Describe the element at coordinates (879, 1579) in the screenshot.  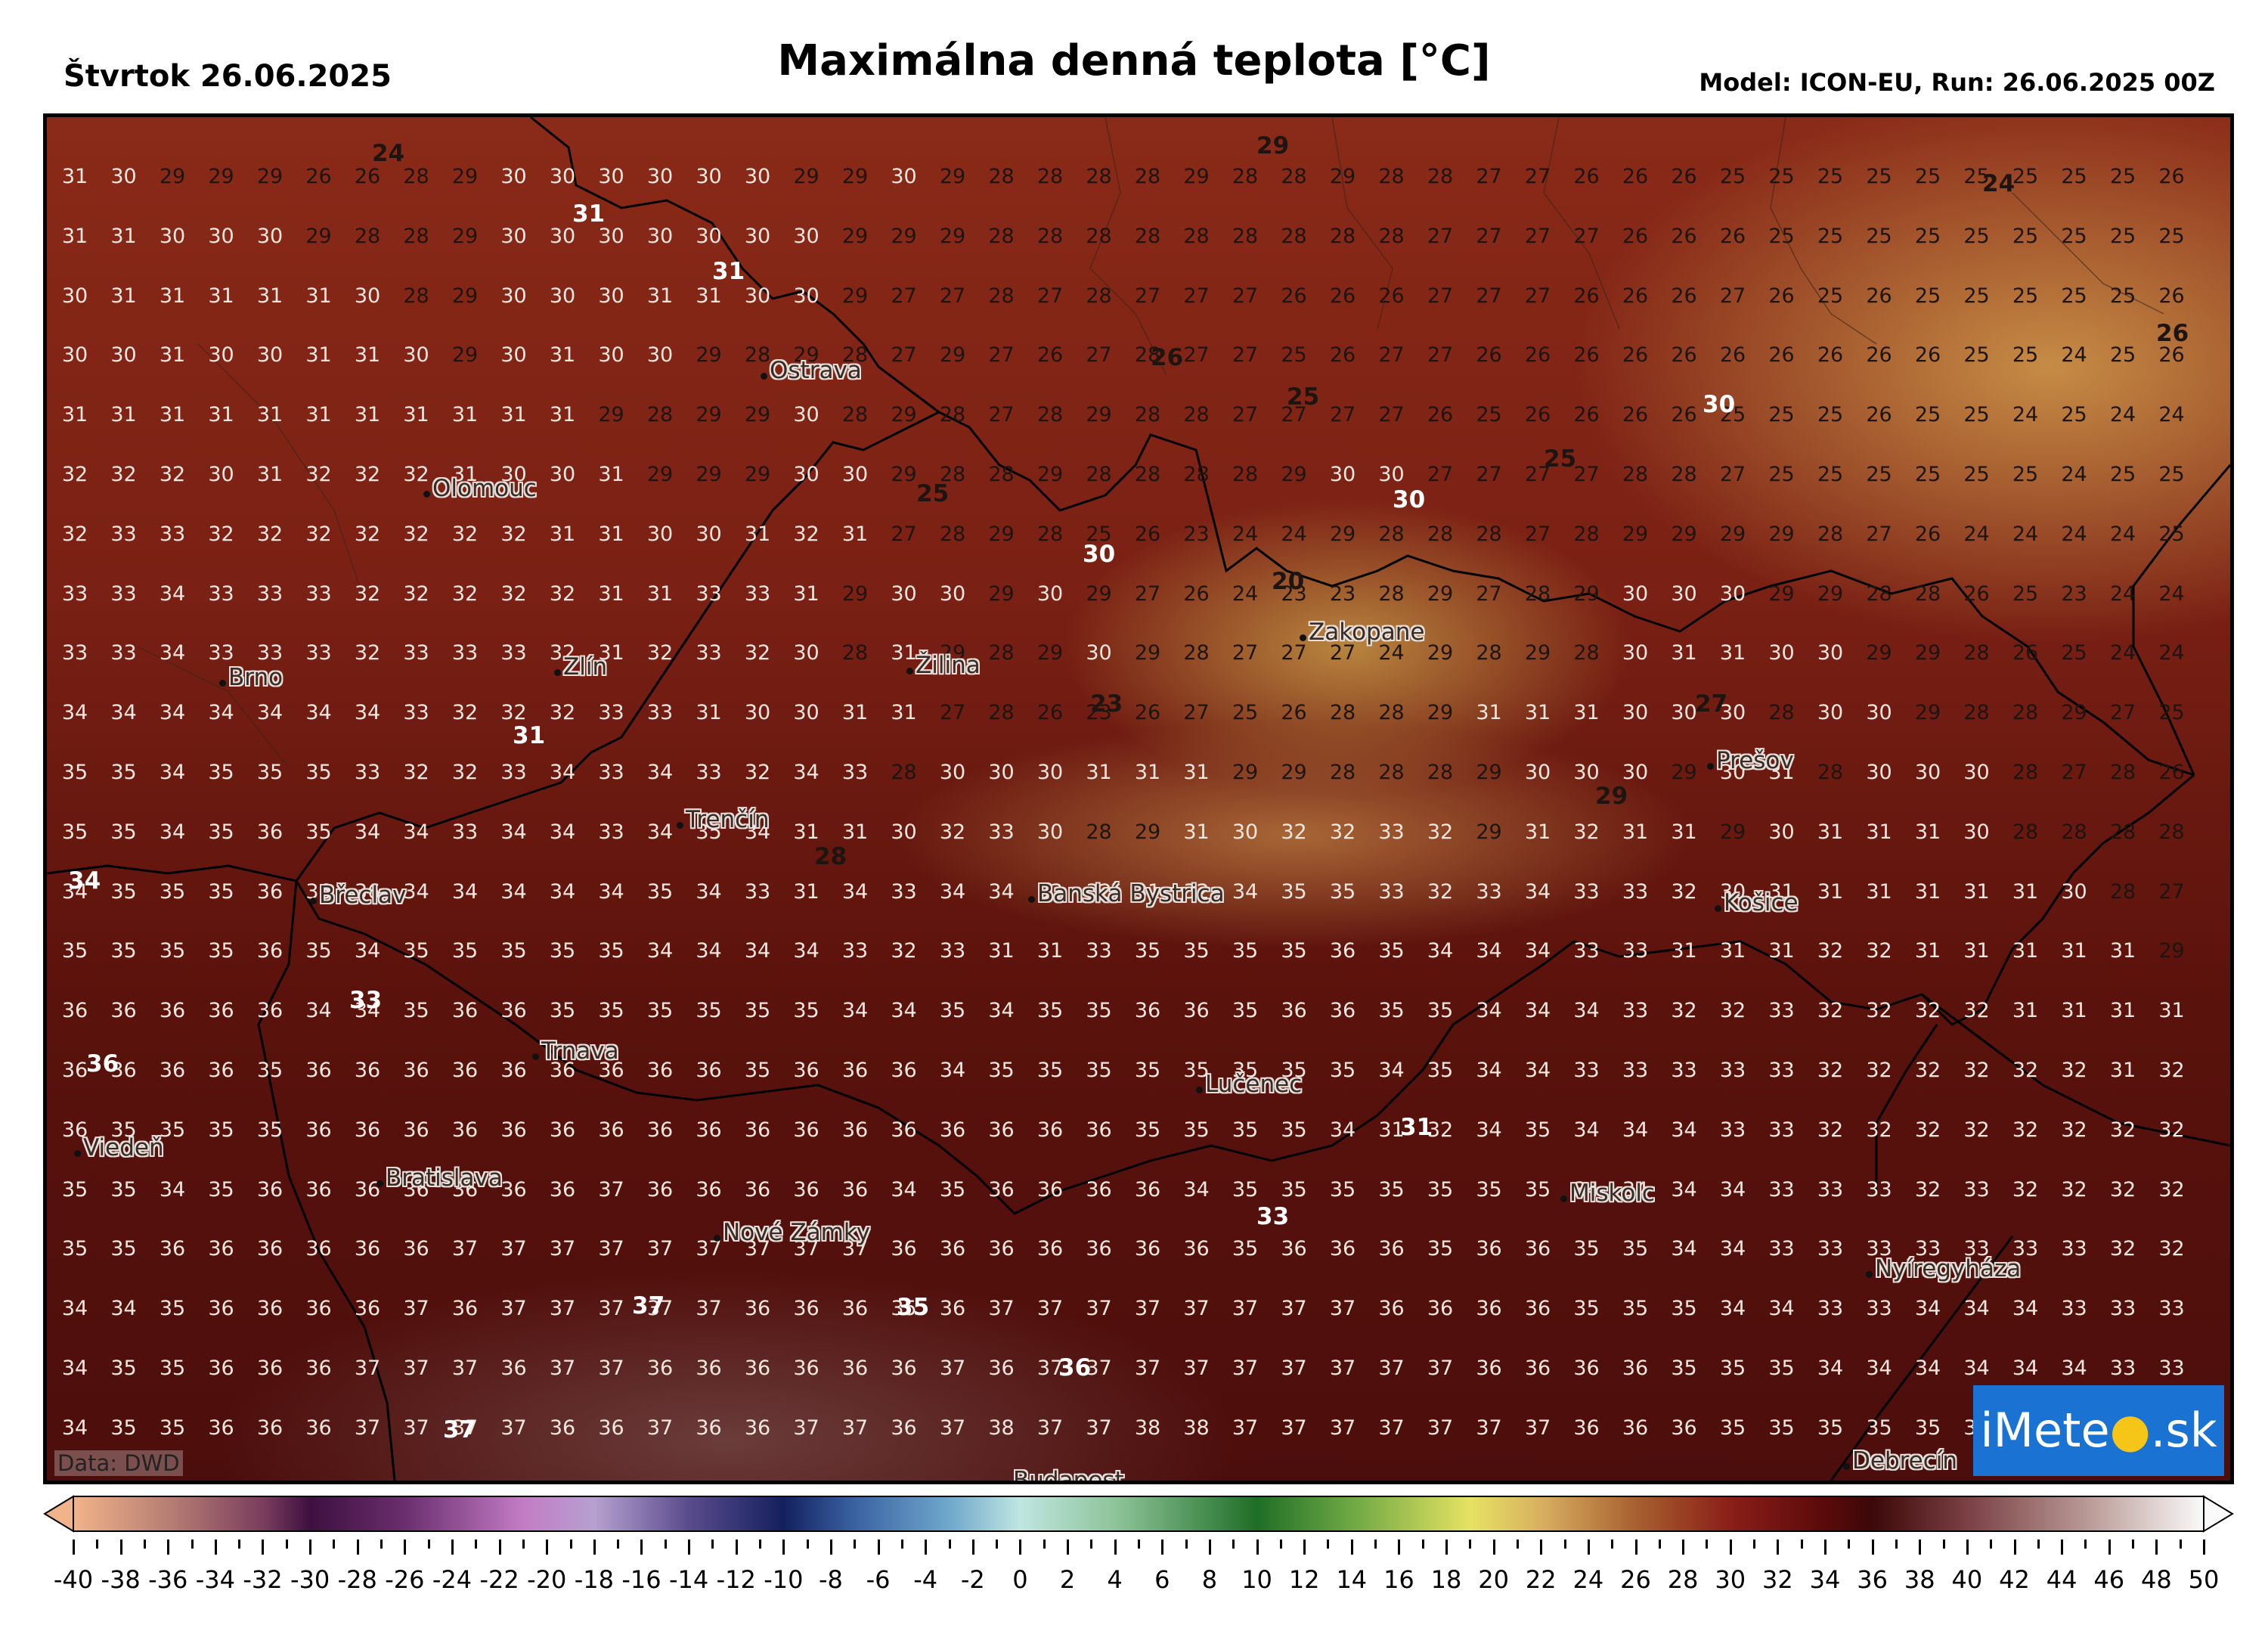
I see `color-scale-tick-label: -6` at that location.